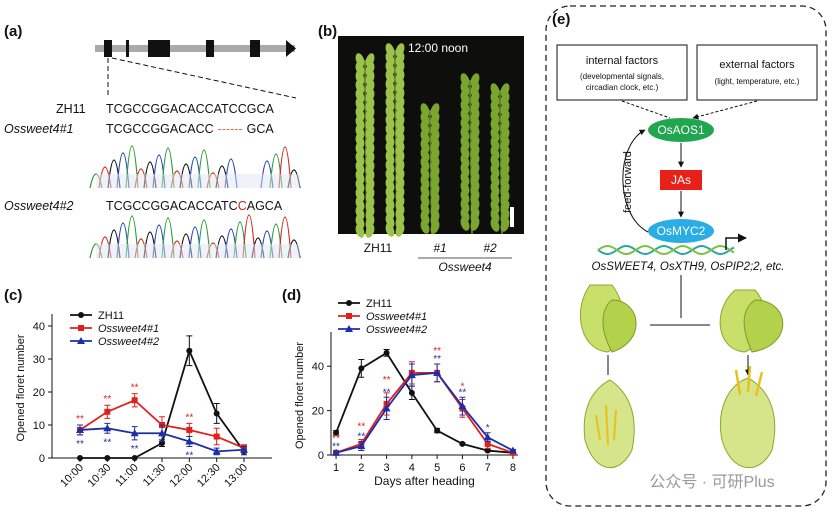 This screenshot has width=832, height=512. I want to click on factor-detail: (developmental signals,, so click(622, 76).